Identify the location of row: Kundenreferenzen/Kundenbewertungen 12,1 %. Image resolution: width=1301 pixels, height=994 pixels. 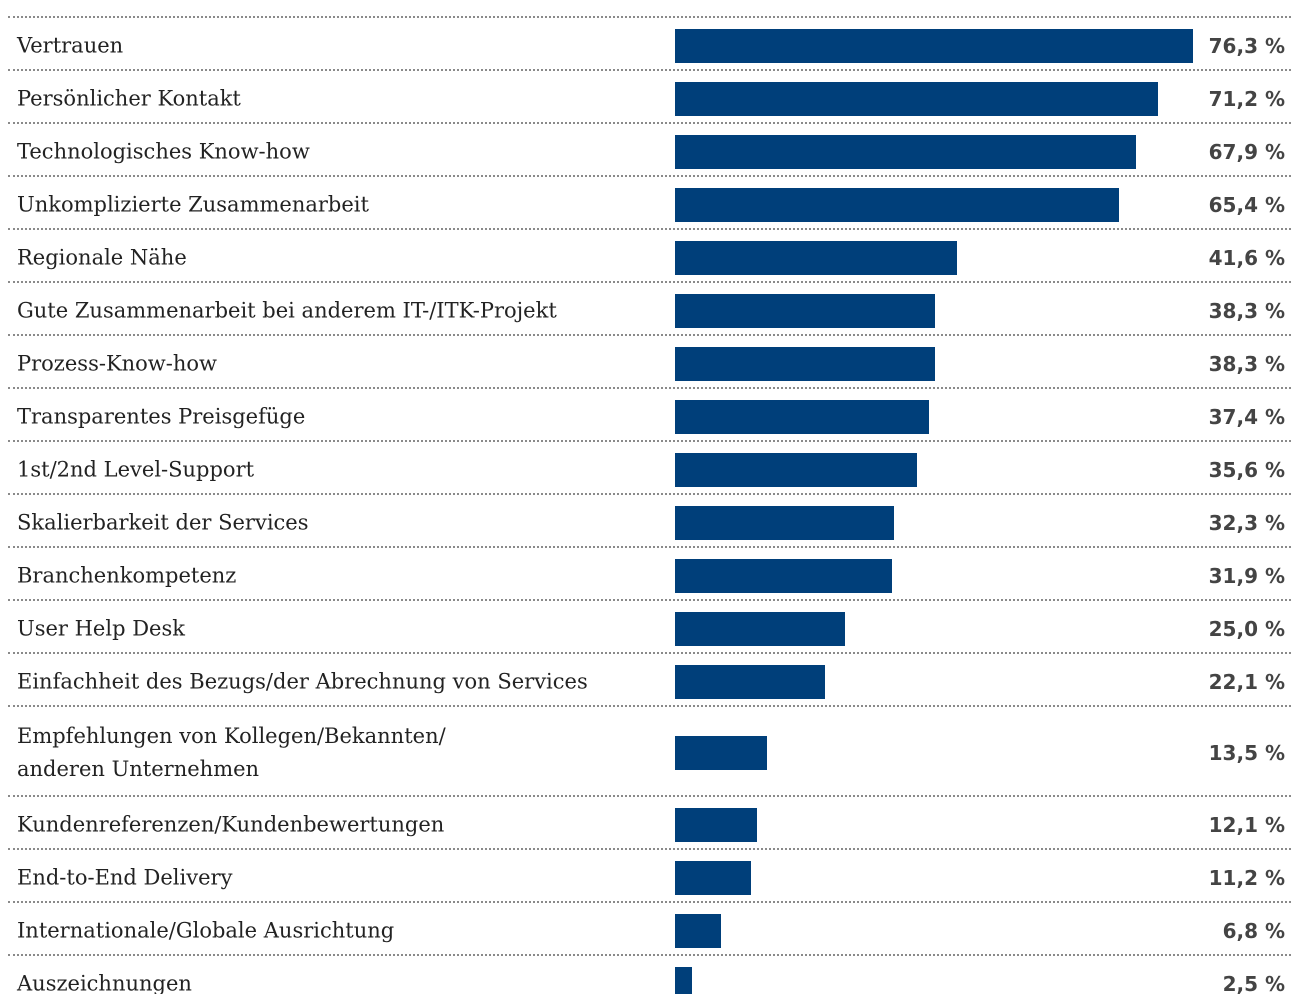
(649, 821).